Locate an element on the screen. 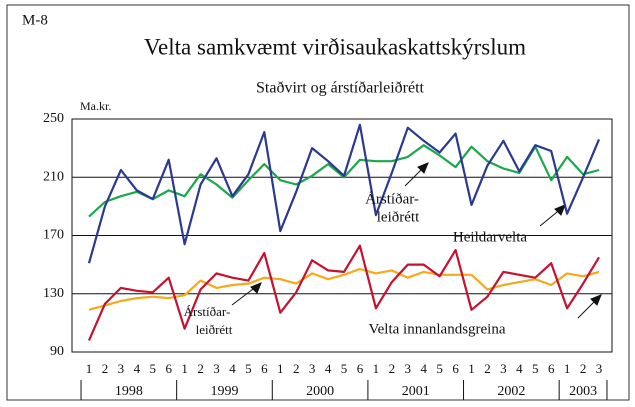 This screenshot has width=635, height=407. chart-subtitle: Staðvirt og árstíðarleiðrétt is located at coordinates (340, 88).